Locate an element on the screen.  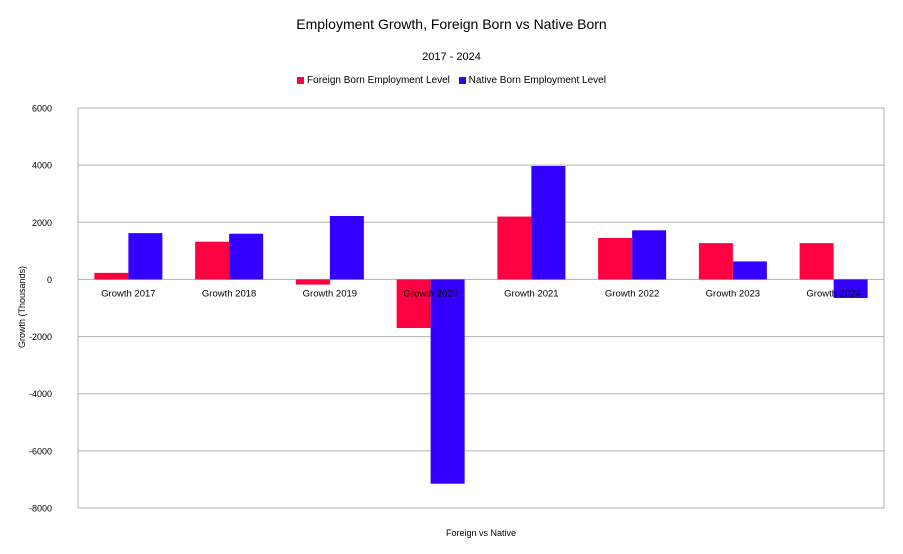
x-tick-label: Growth 2020 is located at coordinates (430, 293).